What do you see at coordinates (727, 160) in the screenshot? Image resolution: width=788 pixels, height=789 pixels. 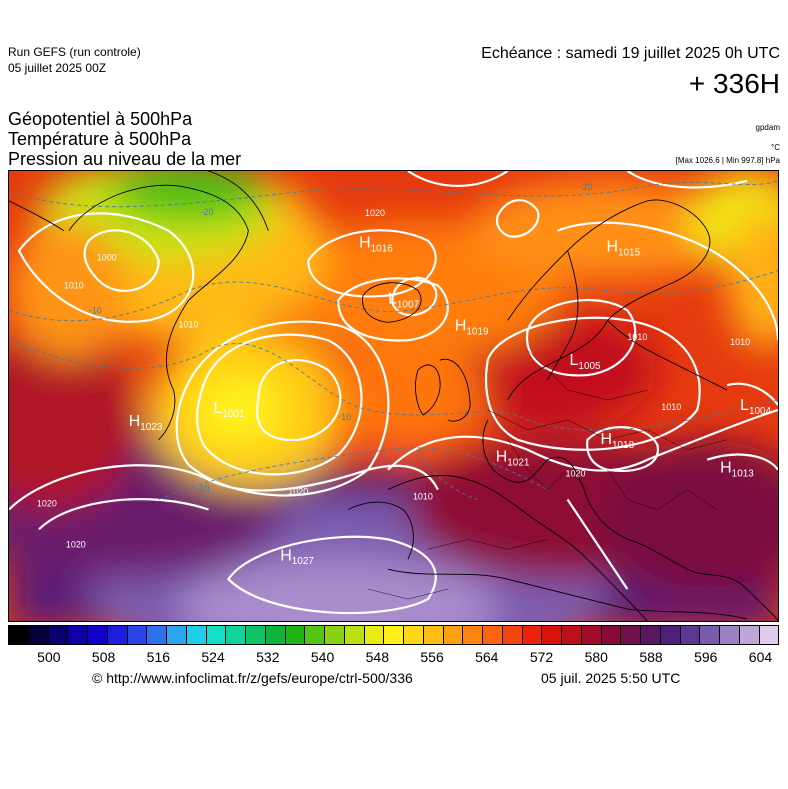 I see `unit-pressure: [Max 1026.6 | Min 997.8] hPa` at bounding box center [727, 160].